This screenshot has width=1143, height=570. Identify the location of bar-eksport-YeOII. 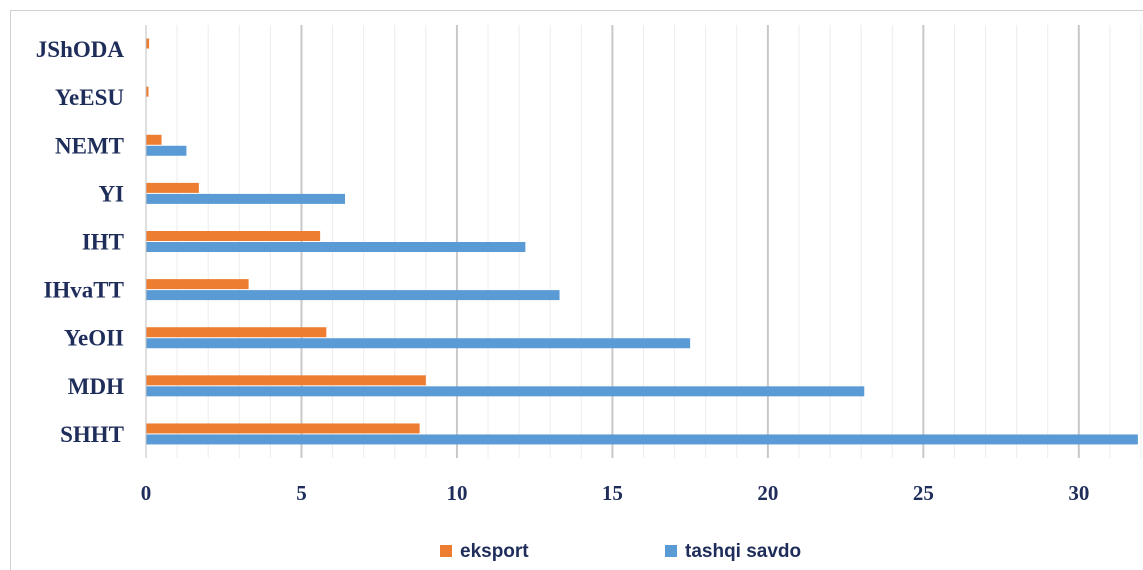
(236, 332).